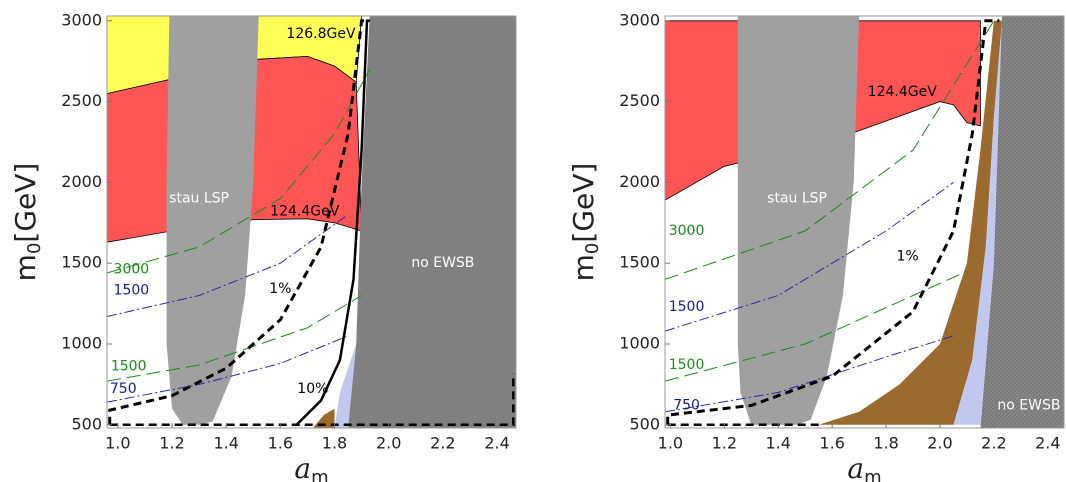 The image size is (1066, 482). What do you see at coordinates (321, 34) in the screenshot?
I see `annotation: 126.8GeV` at bounding box center [321, 34].